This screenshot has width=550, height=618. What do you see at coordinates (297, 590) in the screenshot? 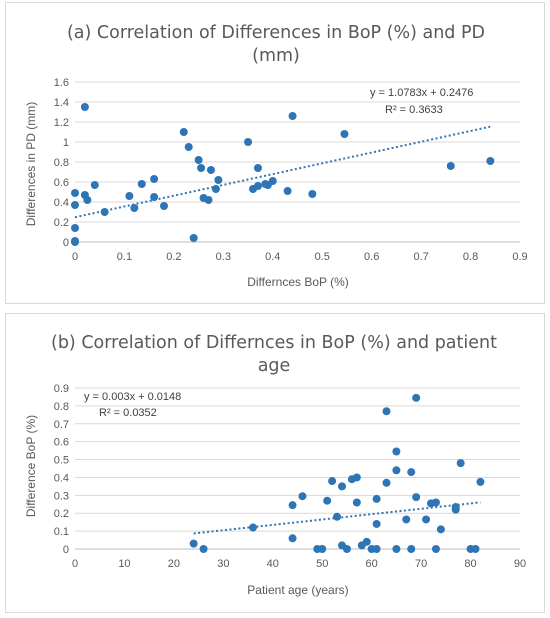
I see `chart-b-x-axis-title: Patient age (years)` at bounding box center [297, 590].